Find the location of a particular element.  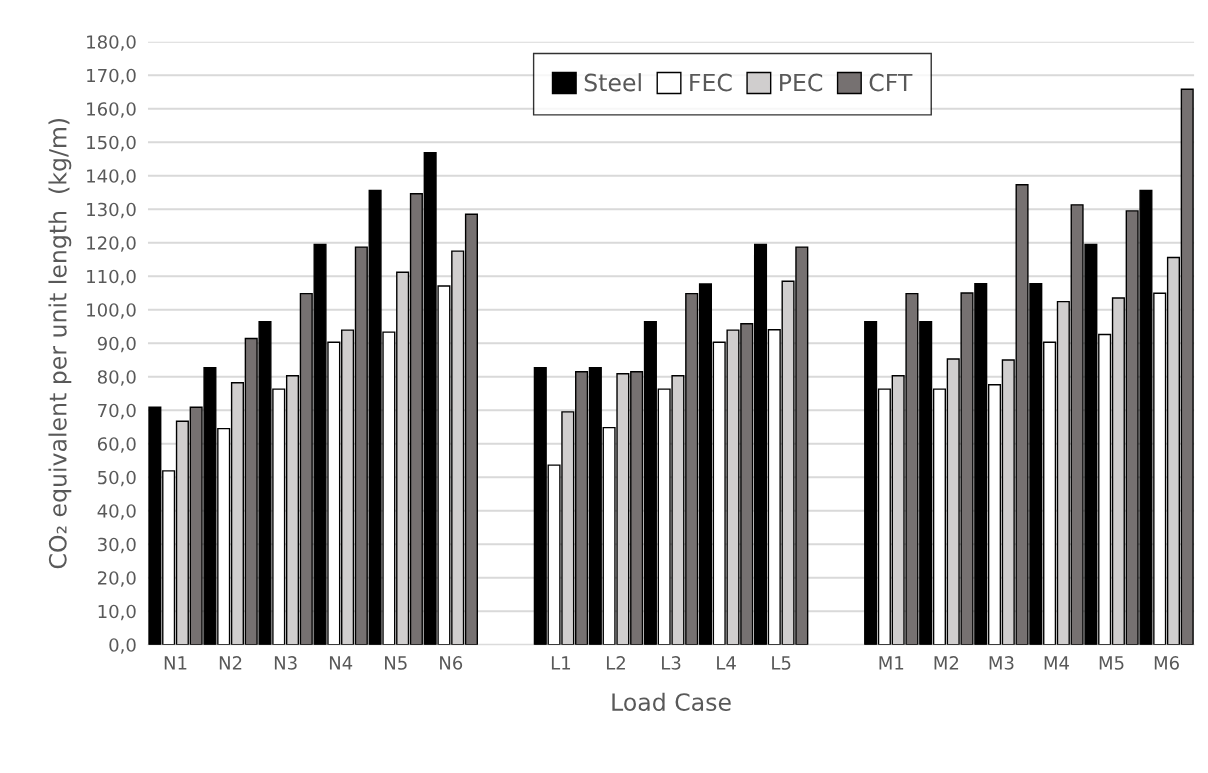

x-tick-label: N5 is located at coordinates (396, 663).